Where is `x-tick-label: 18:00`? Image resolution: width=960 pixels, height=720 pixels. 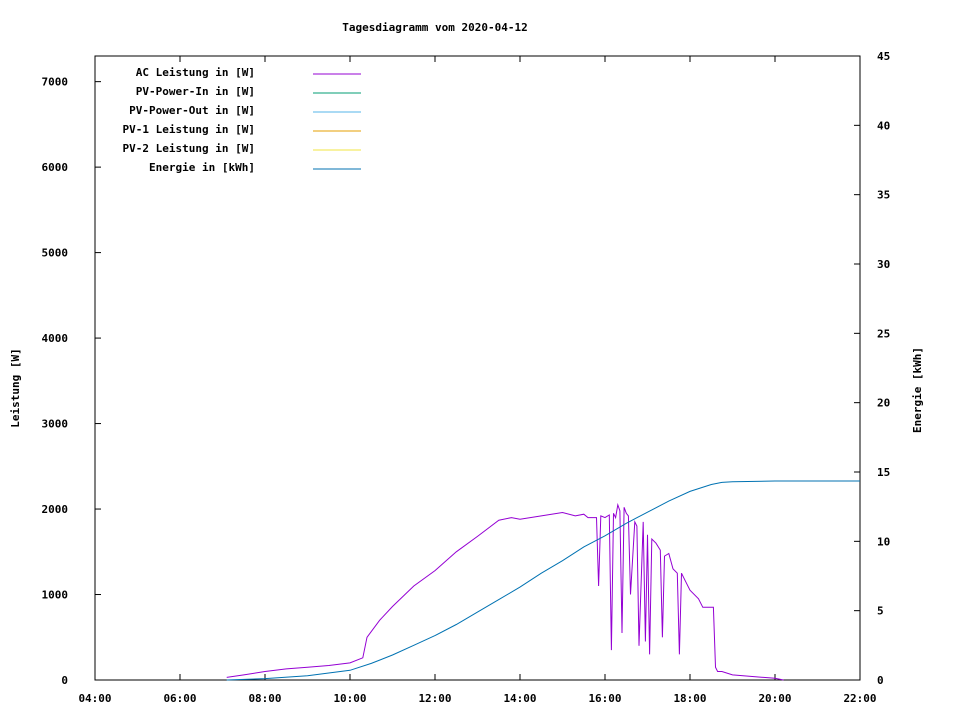
x-tick-label: 18:00 is located at coordinates (689, 698).